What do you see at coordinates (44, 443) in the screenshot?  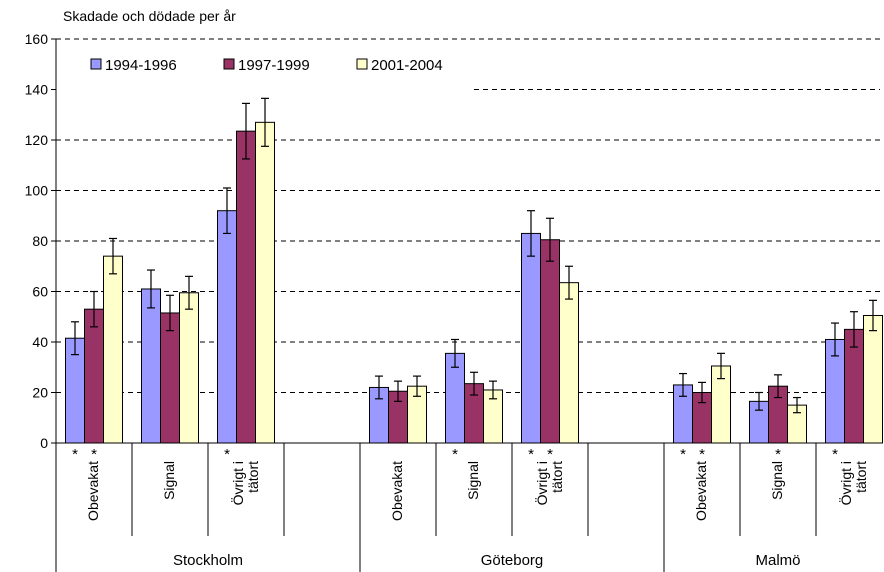 I see `y-tick-label: 0` at bounding box center [44, 443].